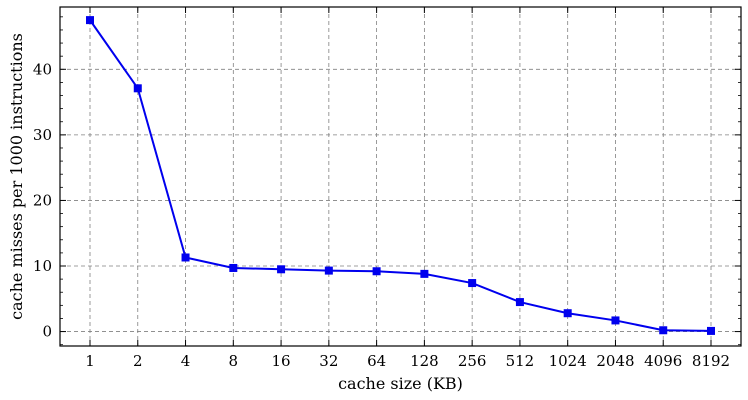 This screenshot has height=400, width=748. I want to click on x-axis-label: cache size (KB), so click(400, 383).